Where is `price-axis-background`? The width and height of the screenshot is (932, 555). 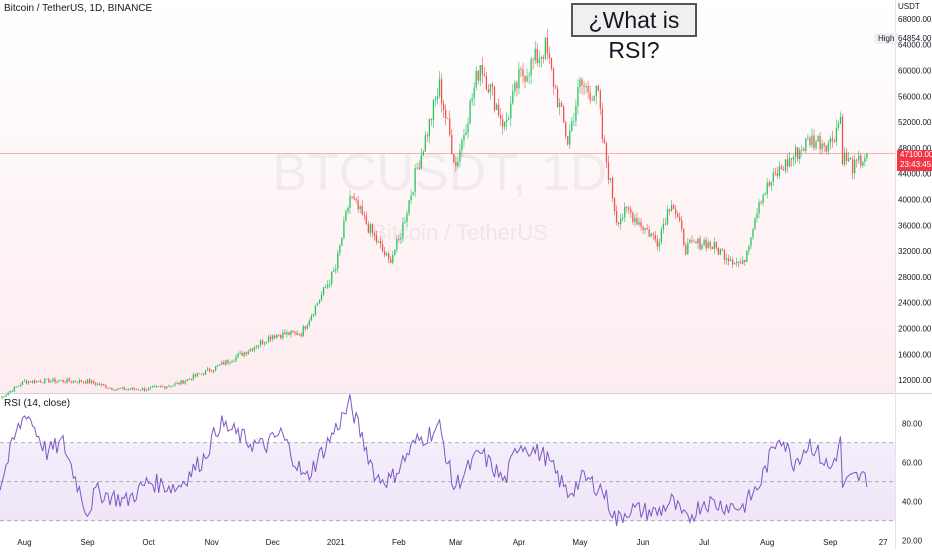 price-axis-background is located at coordinates (913, 275).